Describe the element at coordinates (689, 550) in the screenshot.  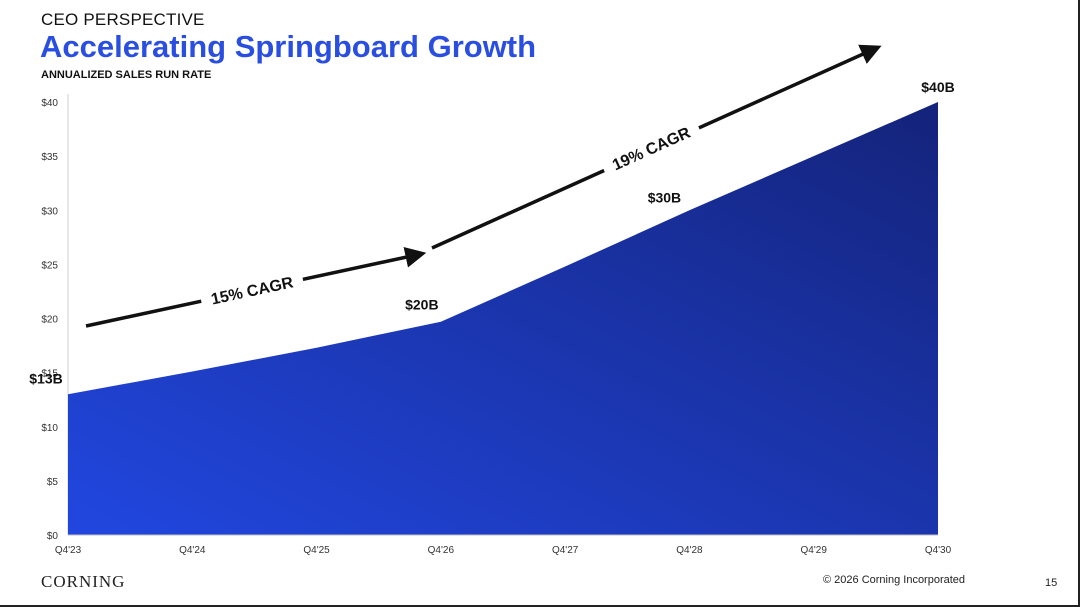
I see `x-tick-label: Q4'28` at that location.